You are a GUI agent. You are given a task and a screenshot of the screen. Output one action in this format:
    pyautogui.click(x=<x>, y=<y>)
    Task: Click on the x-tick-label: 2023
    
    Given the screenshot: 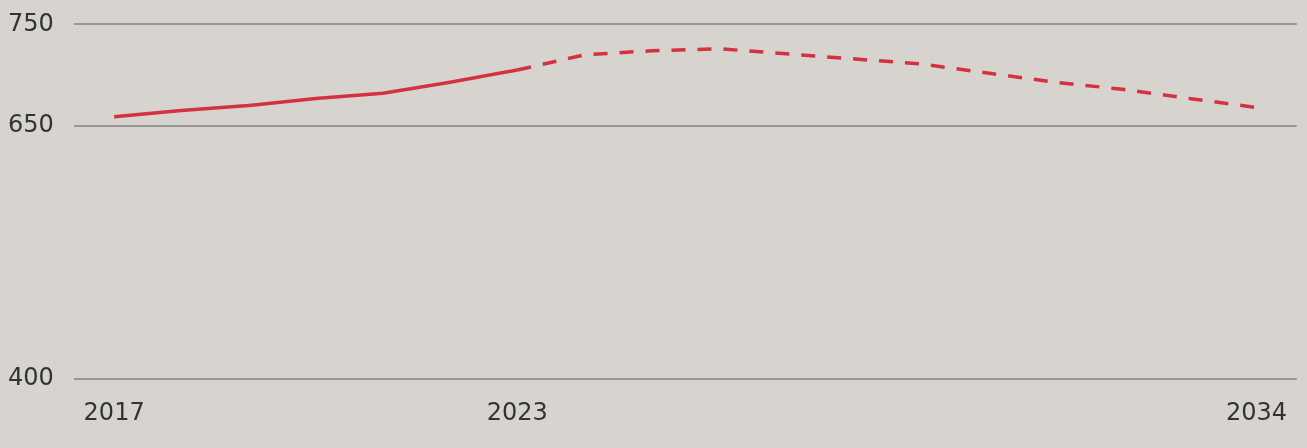 What is the action you would take?
    pyautogui.click(x=517, y=411)
    